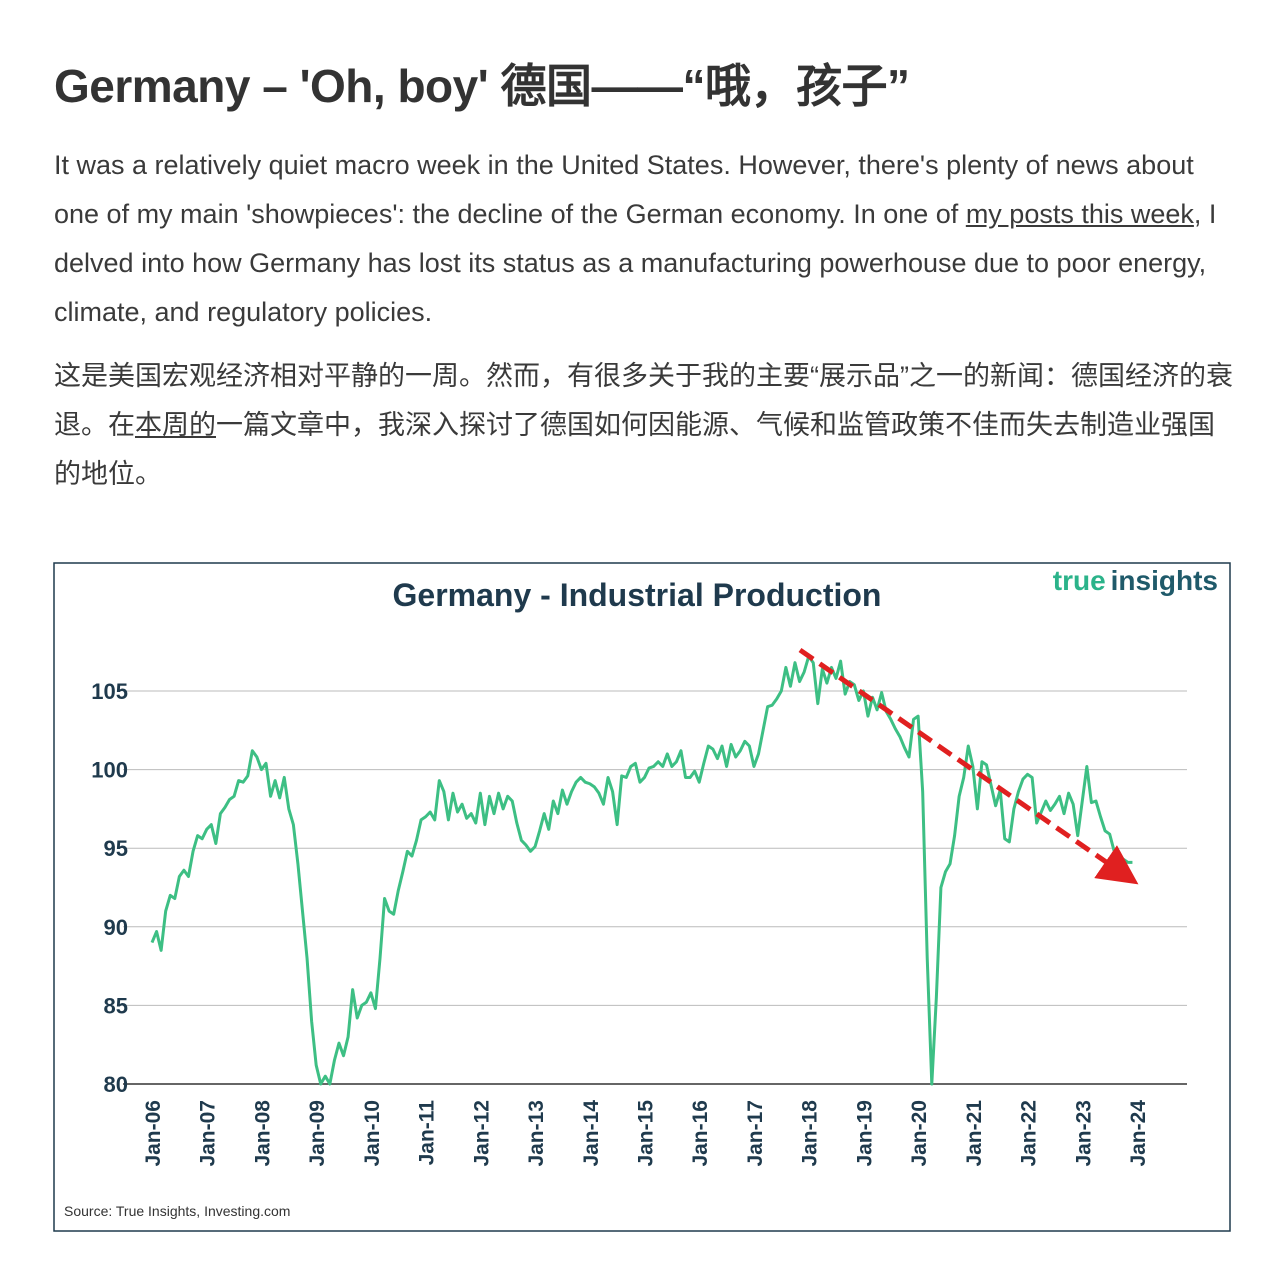  Describe the element at coordinates (974, 1133) in the screenshot. I see `x-tick-label: Jan-21` at that location.